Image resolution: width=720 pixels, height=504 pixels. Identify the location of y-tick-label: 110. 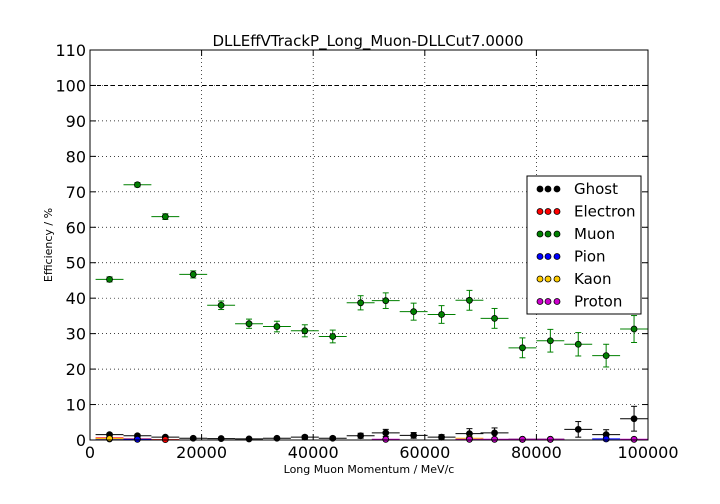
(70, 50).